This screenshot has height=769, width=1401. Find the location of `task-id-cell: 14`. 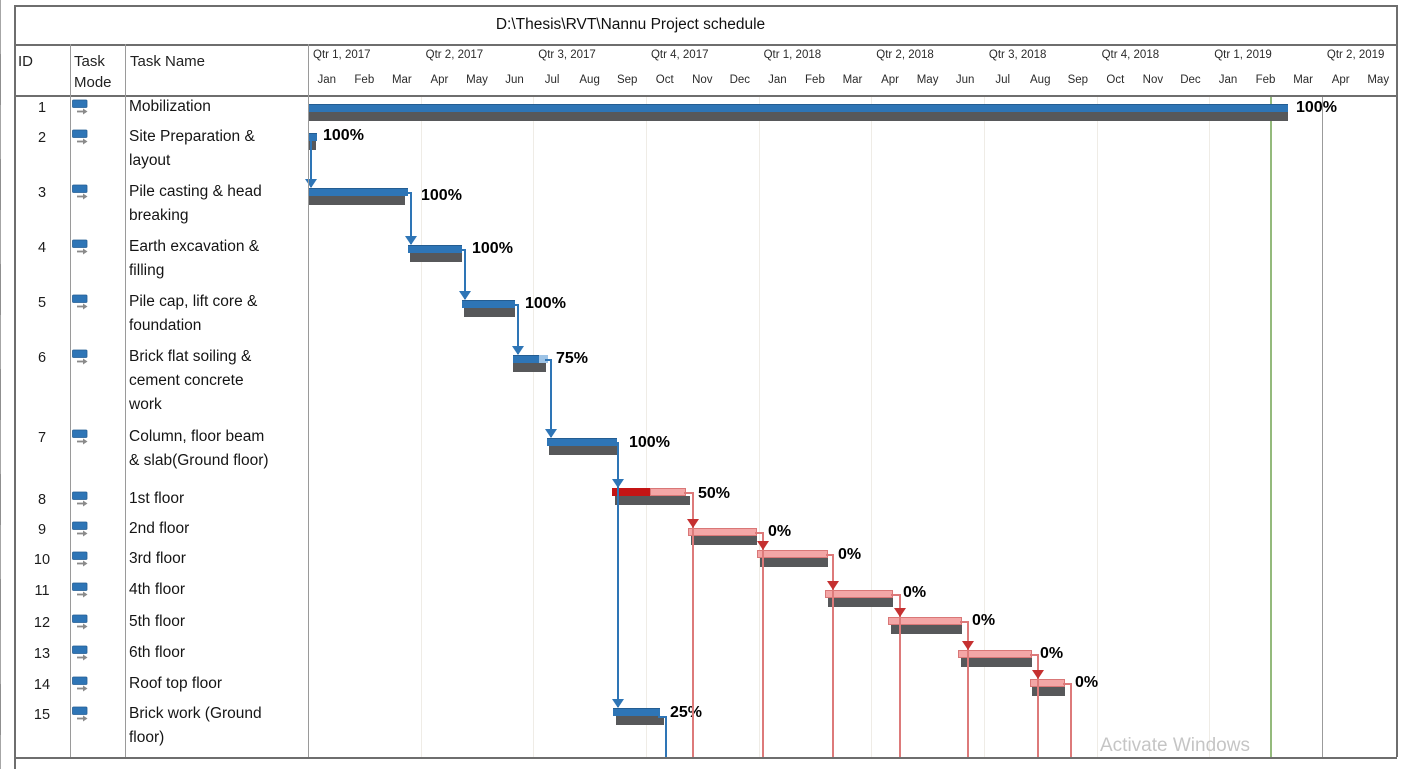

task-id-cell: 14 is located at coordinates (42, 685).